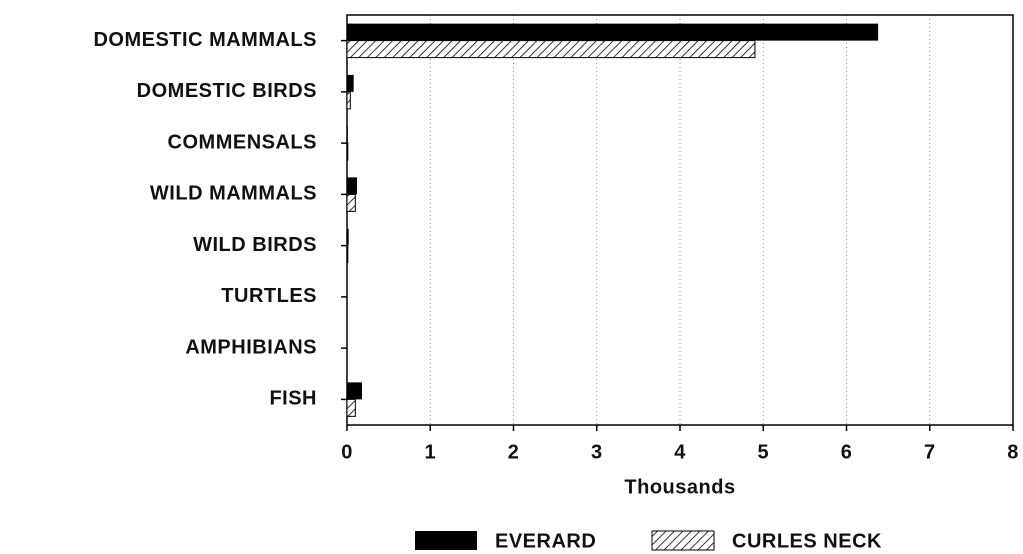  I want to click on y-tick-label: DOMESTIC MAMMALS, so click(205, 40).